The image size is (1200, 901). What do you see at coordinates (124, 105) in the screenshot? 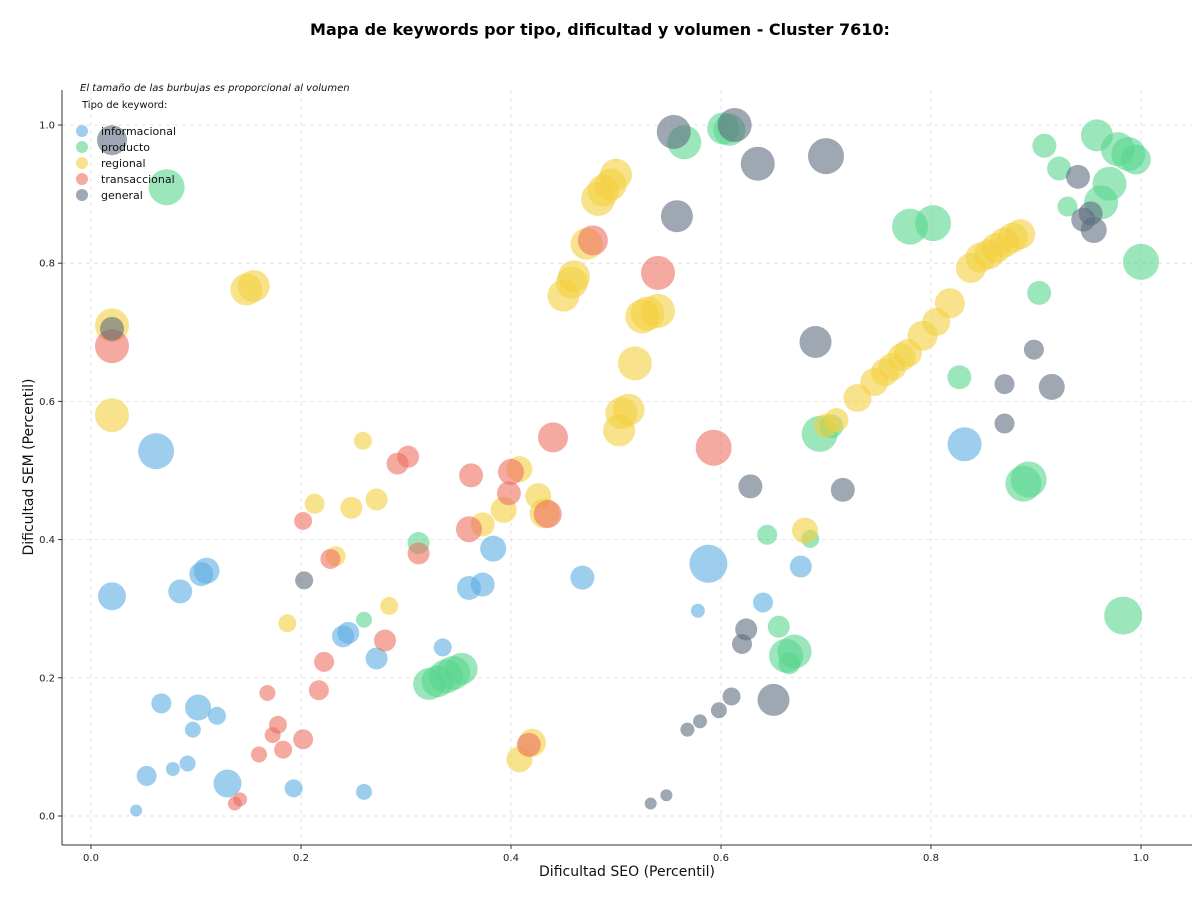
I see `legend-title: Tipo de keyword:` at bounding box center [124, 105].